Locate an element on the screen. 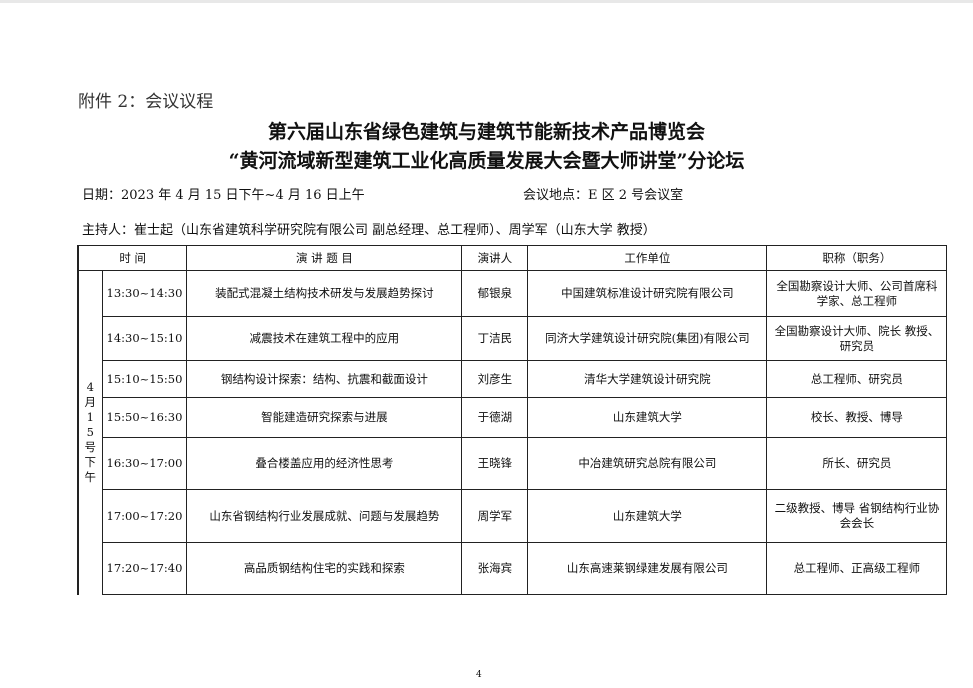 The width and height of the screenshot is (973, 688). cell-title: 校长、教授、博导 is located at coordinates (857, 417).